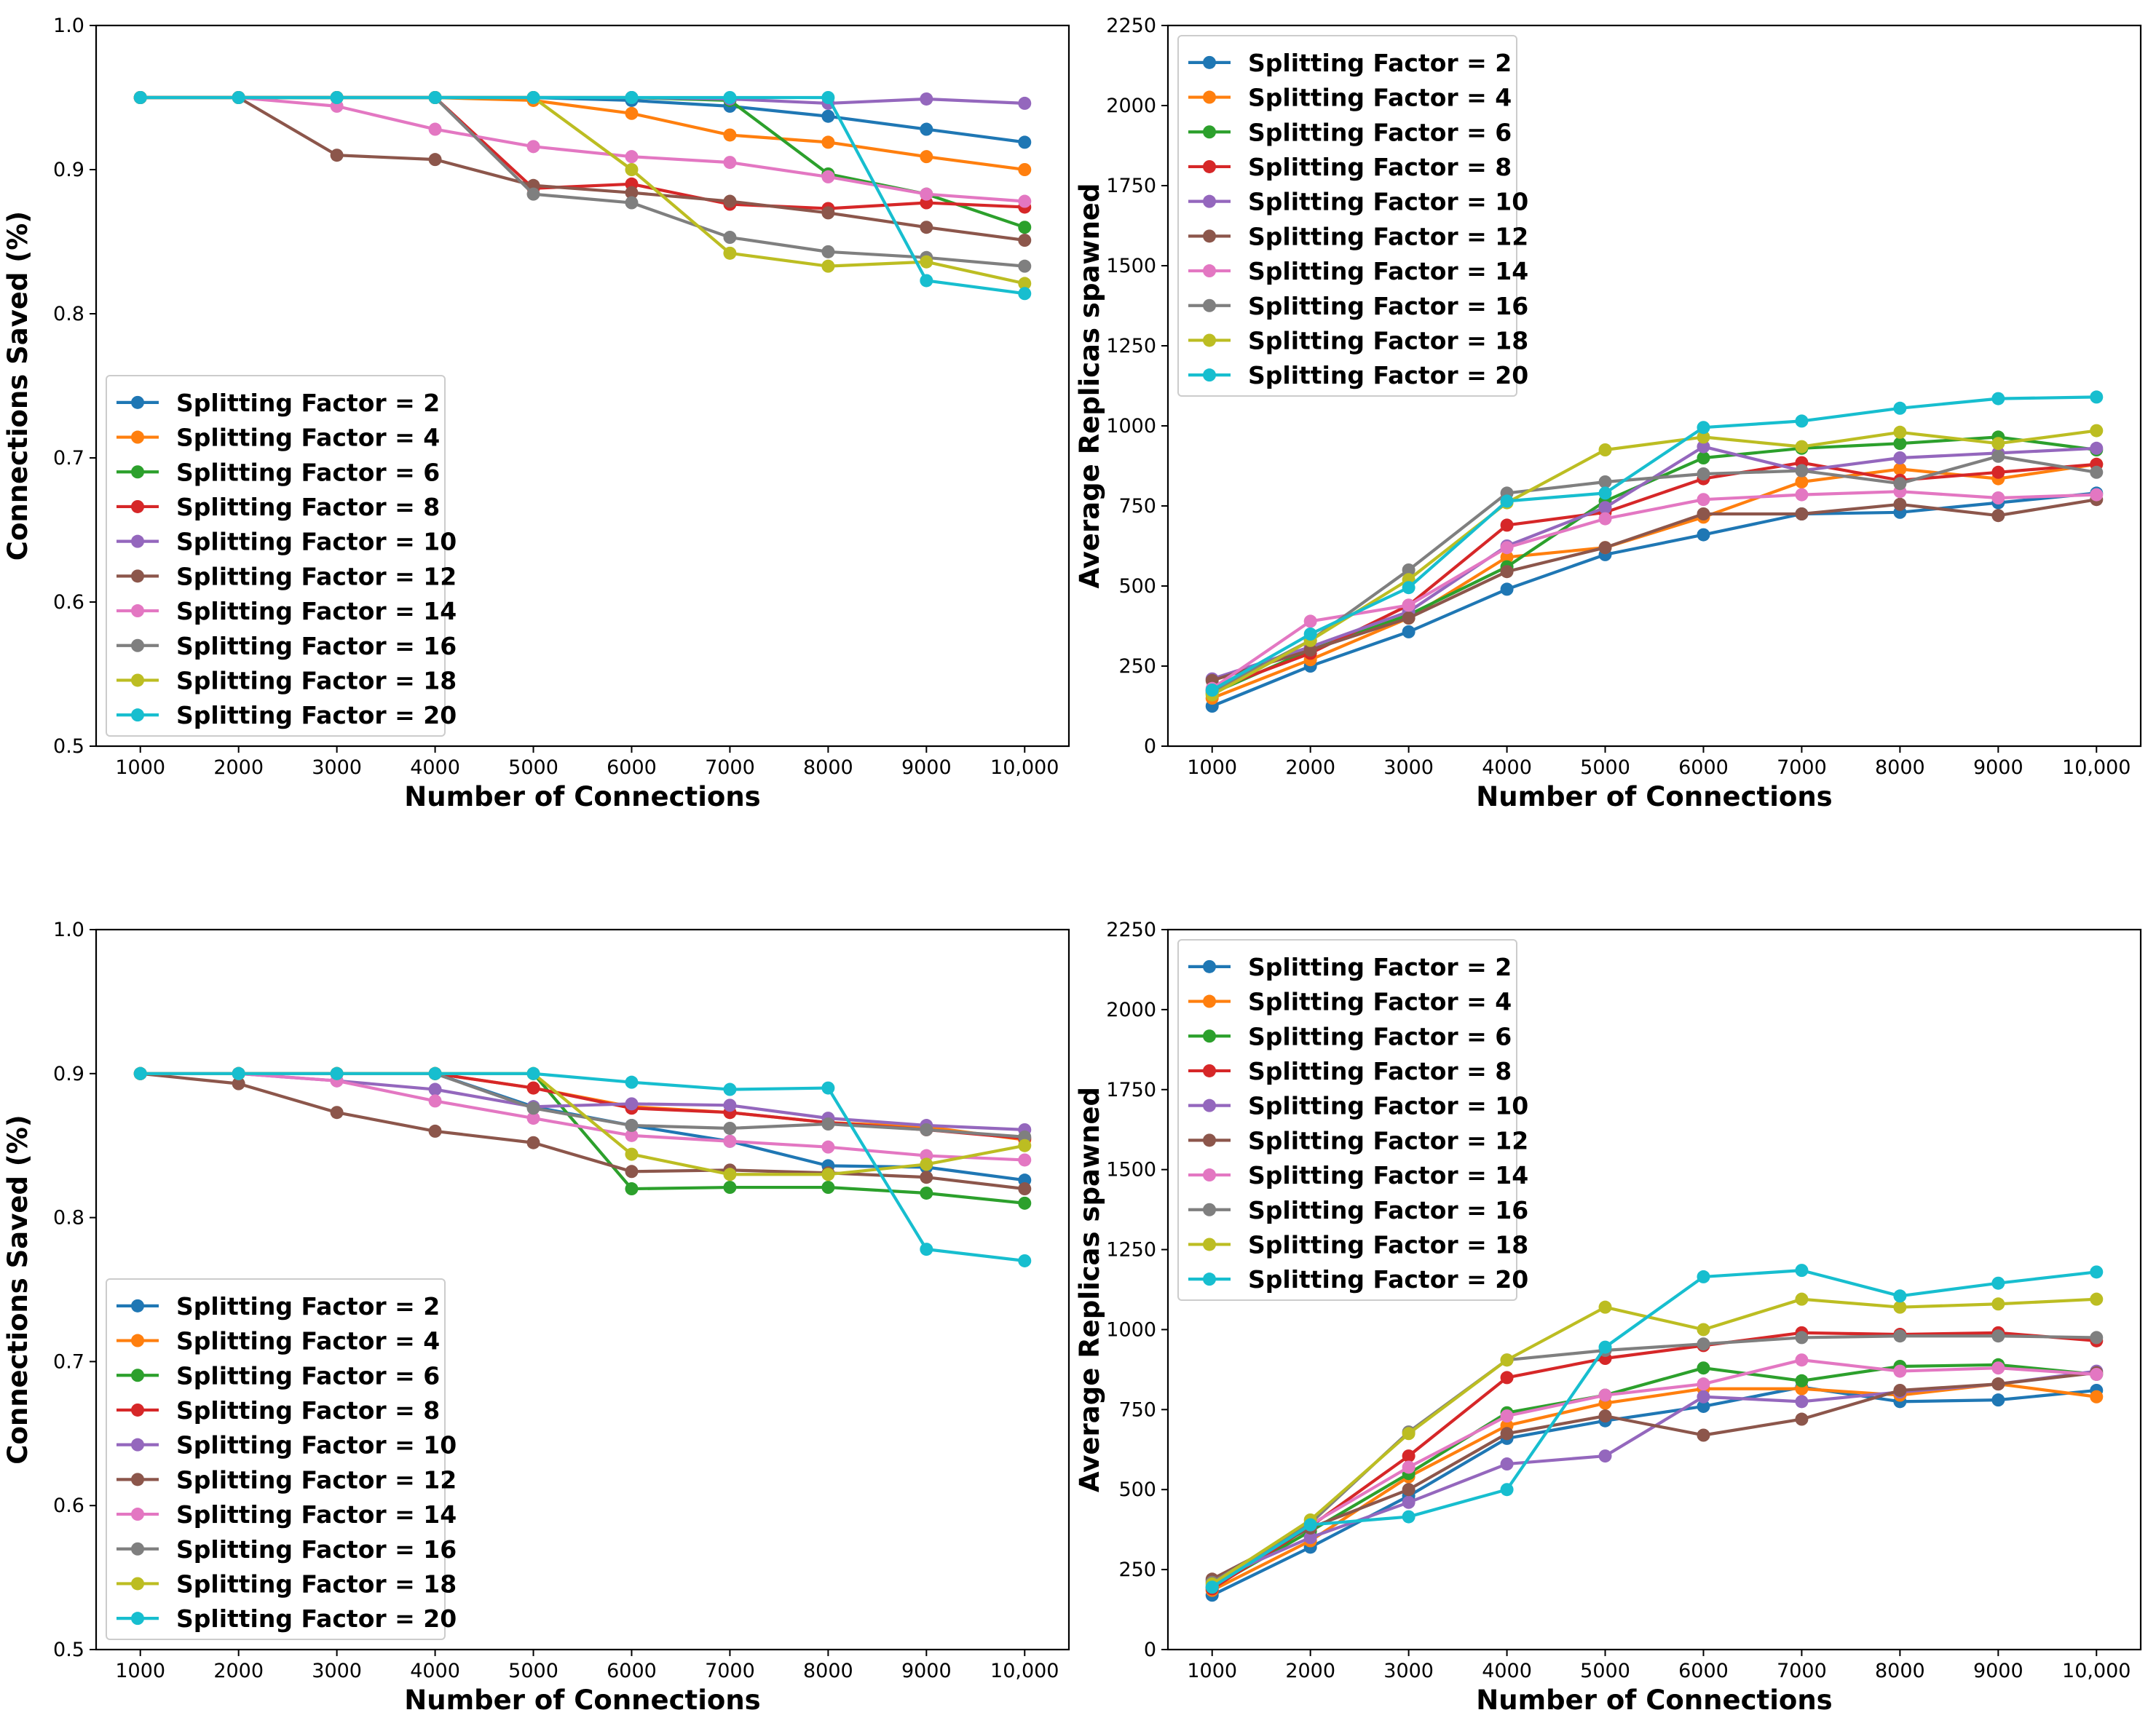 The image size is (2156, 1726). What do you see at coordinates (18, 1289) in the screenshot?
I see `y-axis-label: Connections Saved (%)` at bounding box center [18, 1289].